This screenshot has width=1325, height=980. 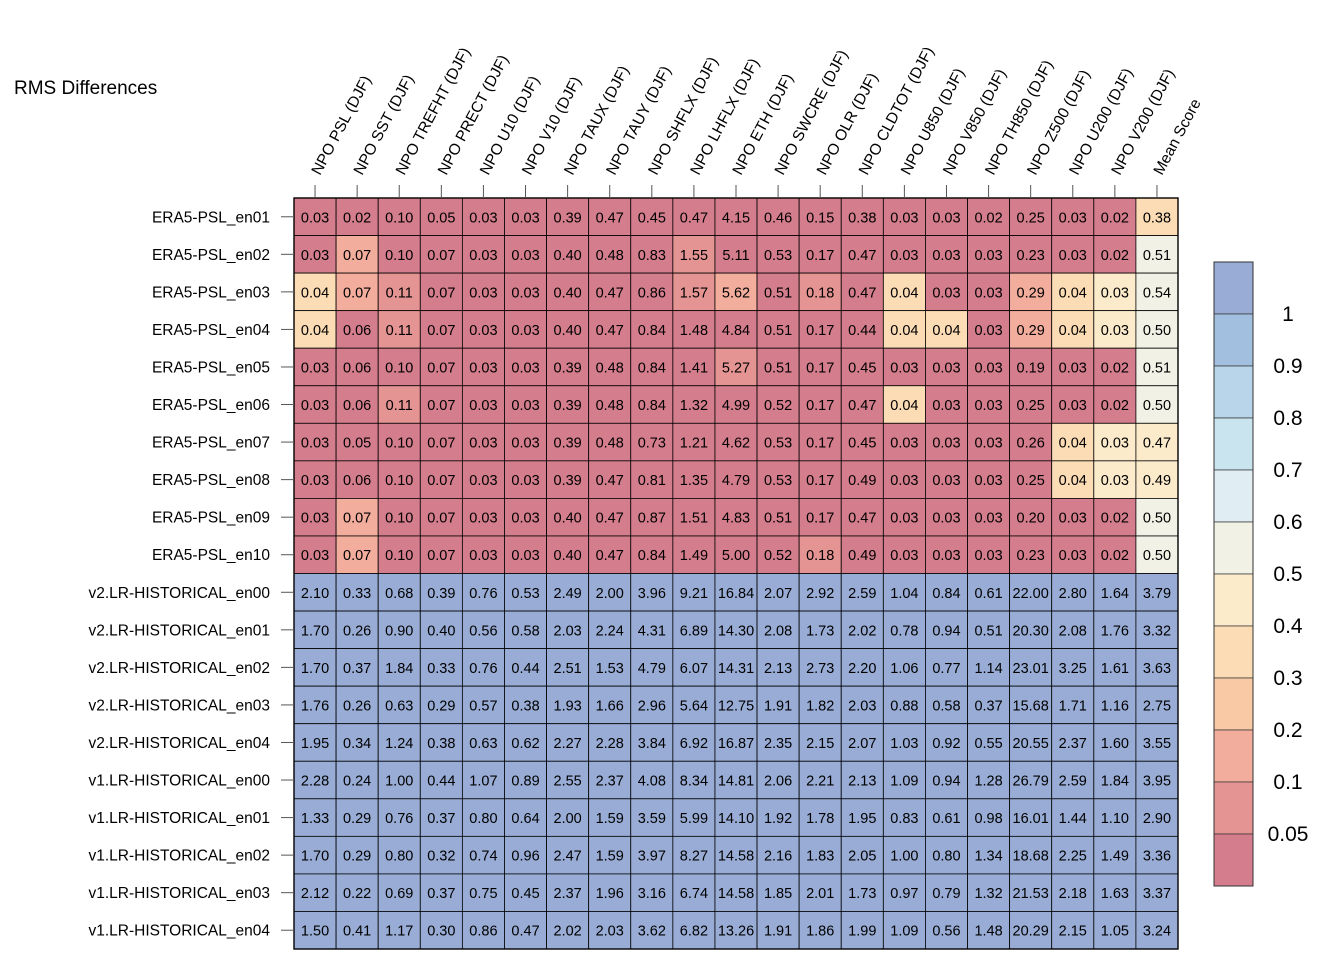 I want to click on cell-value-label: 1.96, so click(x=610, y=894).